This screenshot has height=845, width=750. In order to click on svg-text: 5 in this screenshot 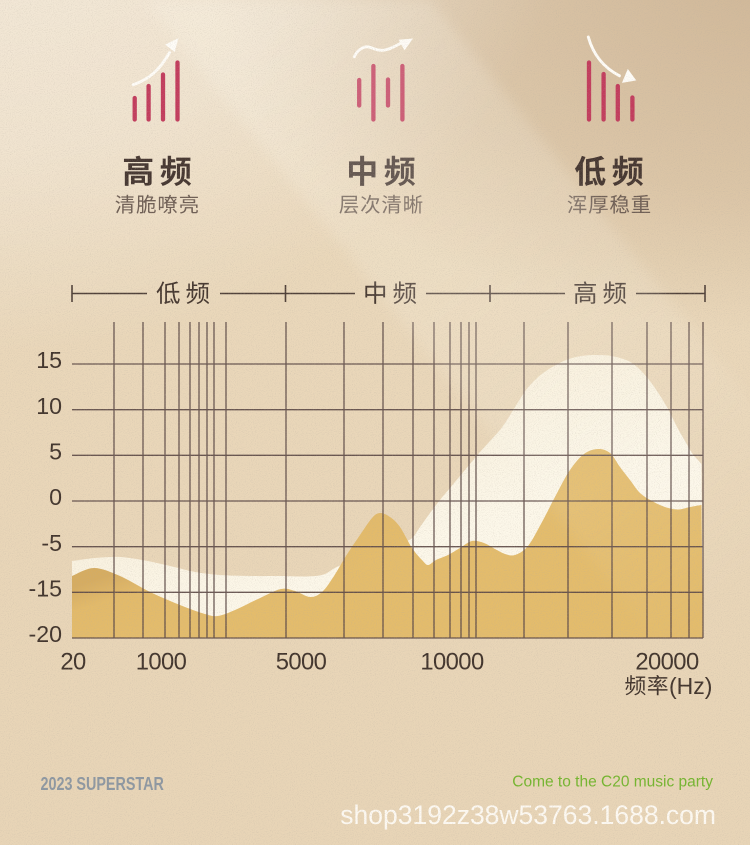, I will do `click(55, 452)`.